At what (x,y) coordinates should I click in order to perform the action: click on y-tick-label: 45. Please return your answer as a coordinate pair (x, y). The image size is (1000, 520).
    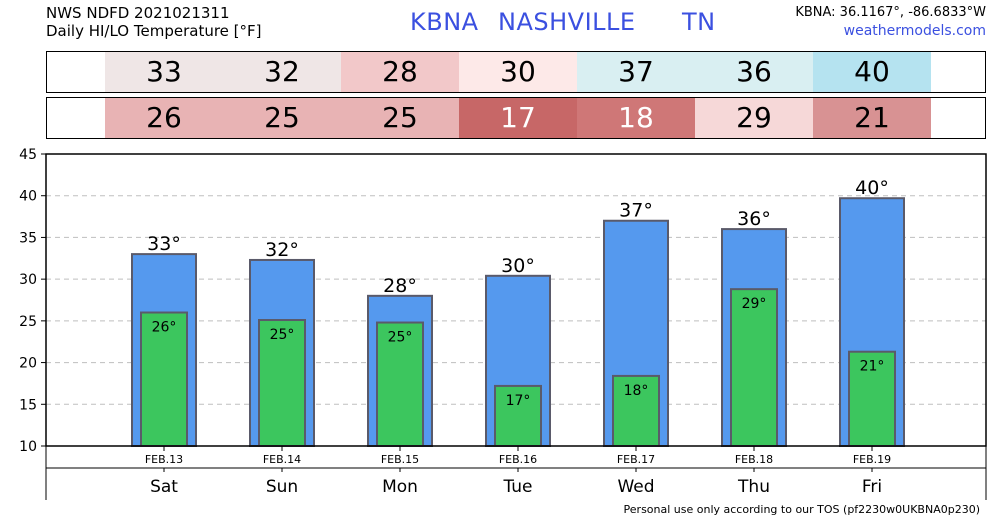
    Looking at the image, I should click on (28, 155).